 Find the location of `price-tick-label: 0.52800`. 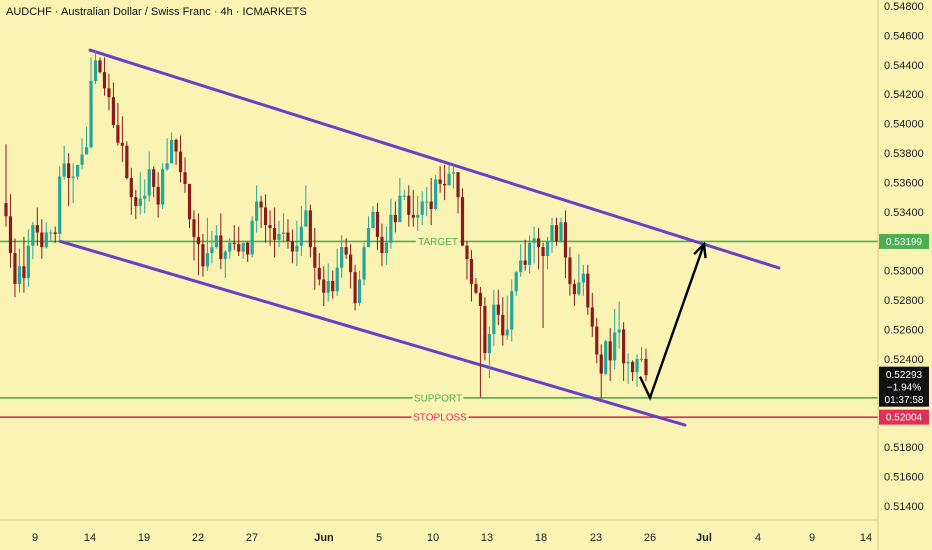

price-tick-label: 0.52800 is located at coordinates (904, 301).